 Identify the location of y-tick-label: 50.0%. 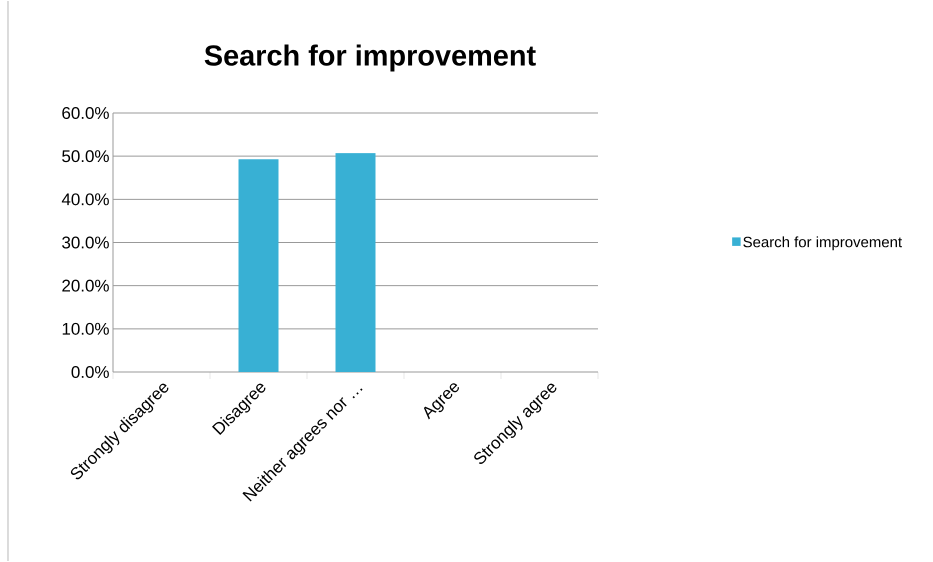
(85, 156).